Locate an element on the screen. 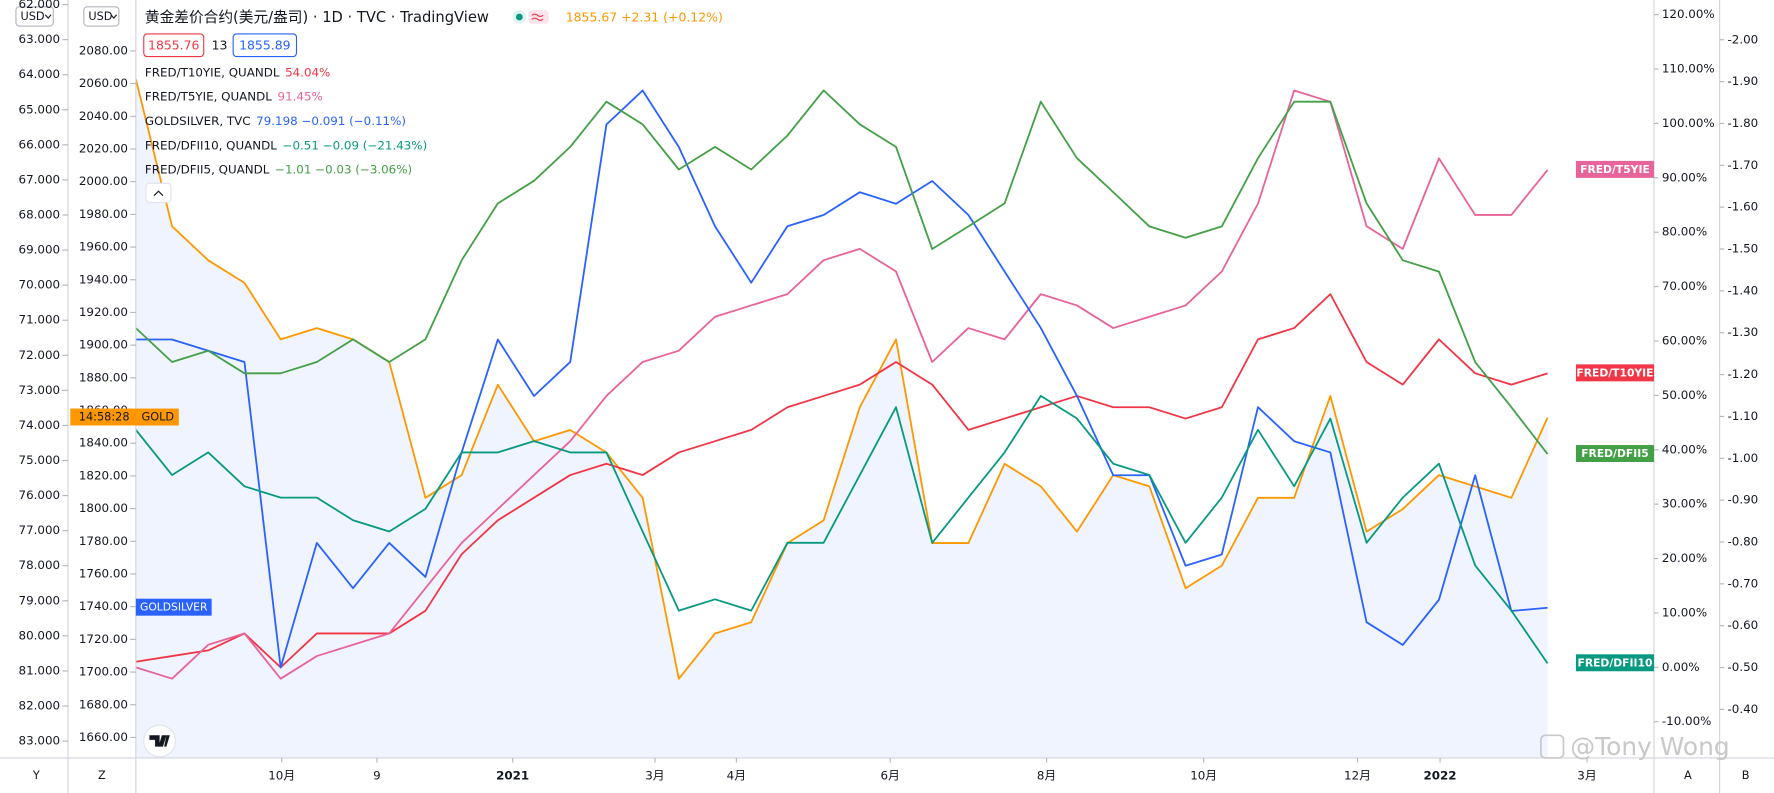 The width and height of the screenshot is (1774, 793). price-tag-label: FRED/DFII5 is located at coordinates (1614, 453).